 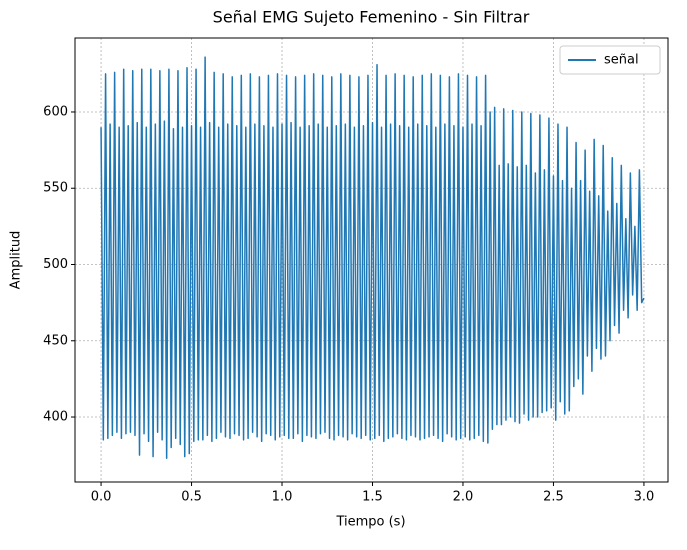 What do you see at coordinates (463, 497) in the screenshot?
I see `x-tick-label: 2.0` at bounding box center [463, 497].